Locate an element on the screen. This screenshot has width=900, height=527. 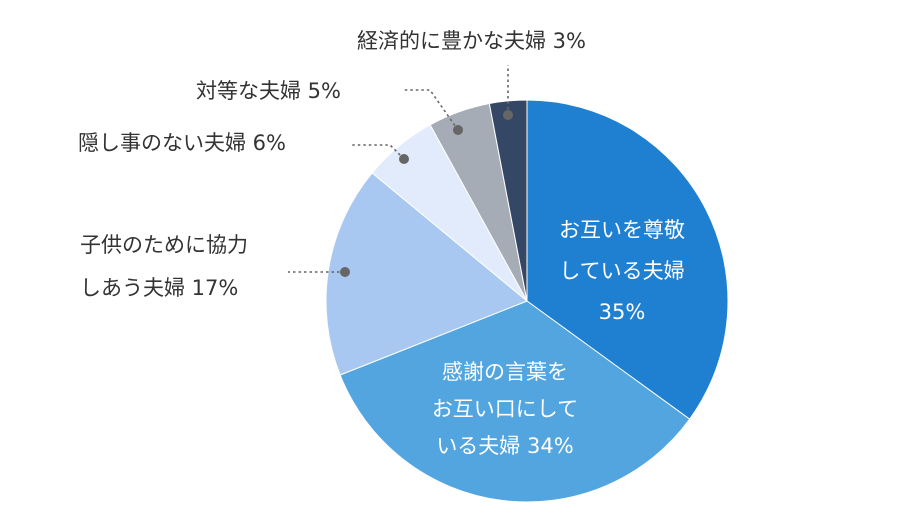
slice-label-0: お互いを尊敬している夫婦 35% is located at coordinates (622, 271).